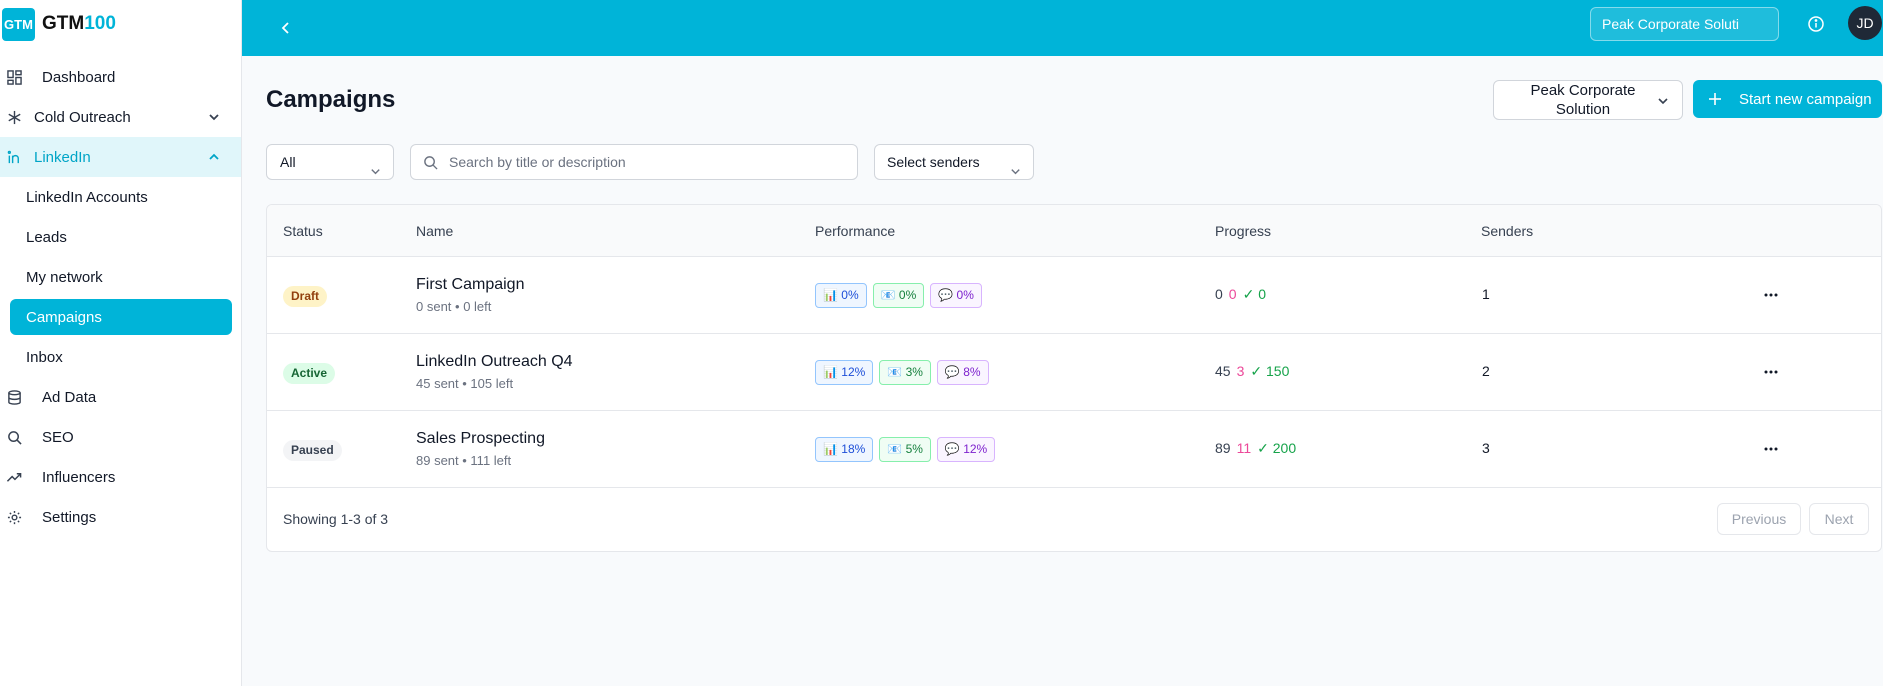  I want to click on status-filter-select: All, so click(330, 162).